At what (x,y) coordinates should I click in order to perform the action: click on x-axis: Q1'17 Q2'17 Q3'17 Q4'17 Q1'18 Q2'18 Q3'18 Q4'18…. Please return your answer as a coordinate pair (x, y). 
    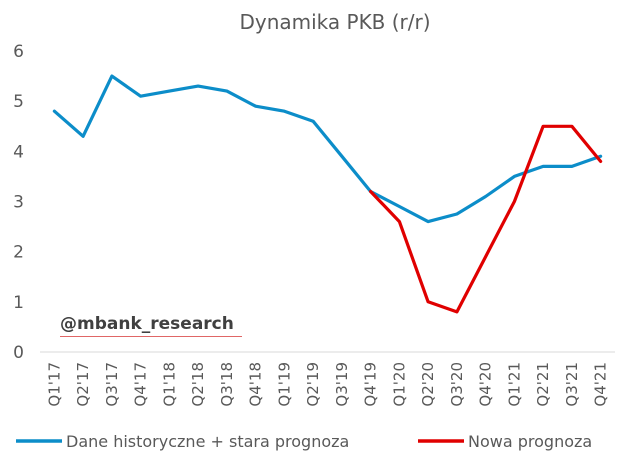
    Looking at the image, I should click on (327, 379).